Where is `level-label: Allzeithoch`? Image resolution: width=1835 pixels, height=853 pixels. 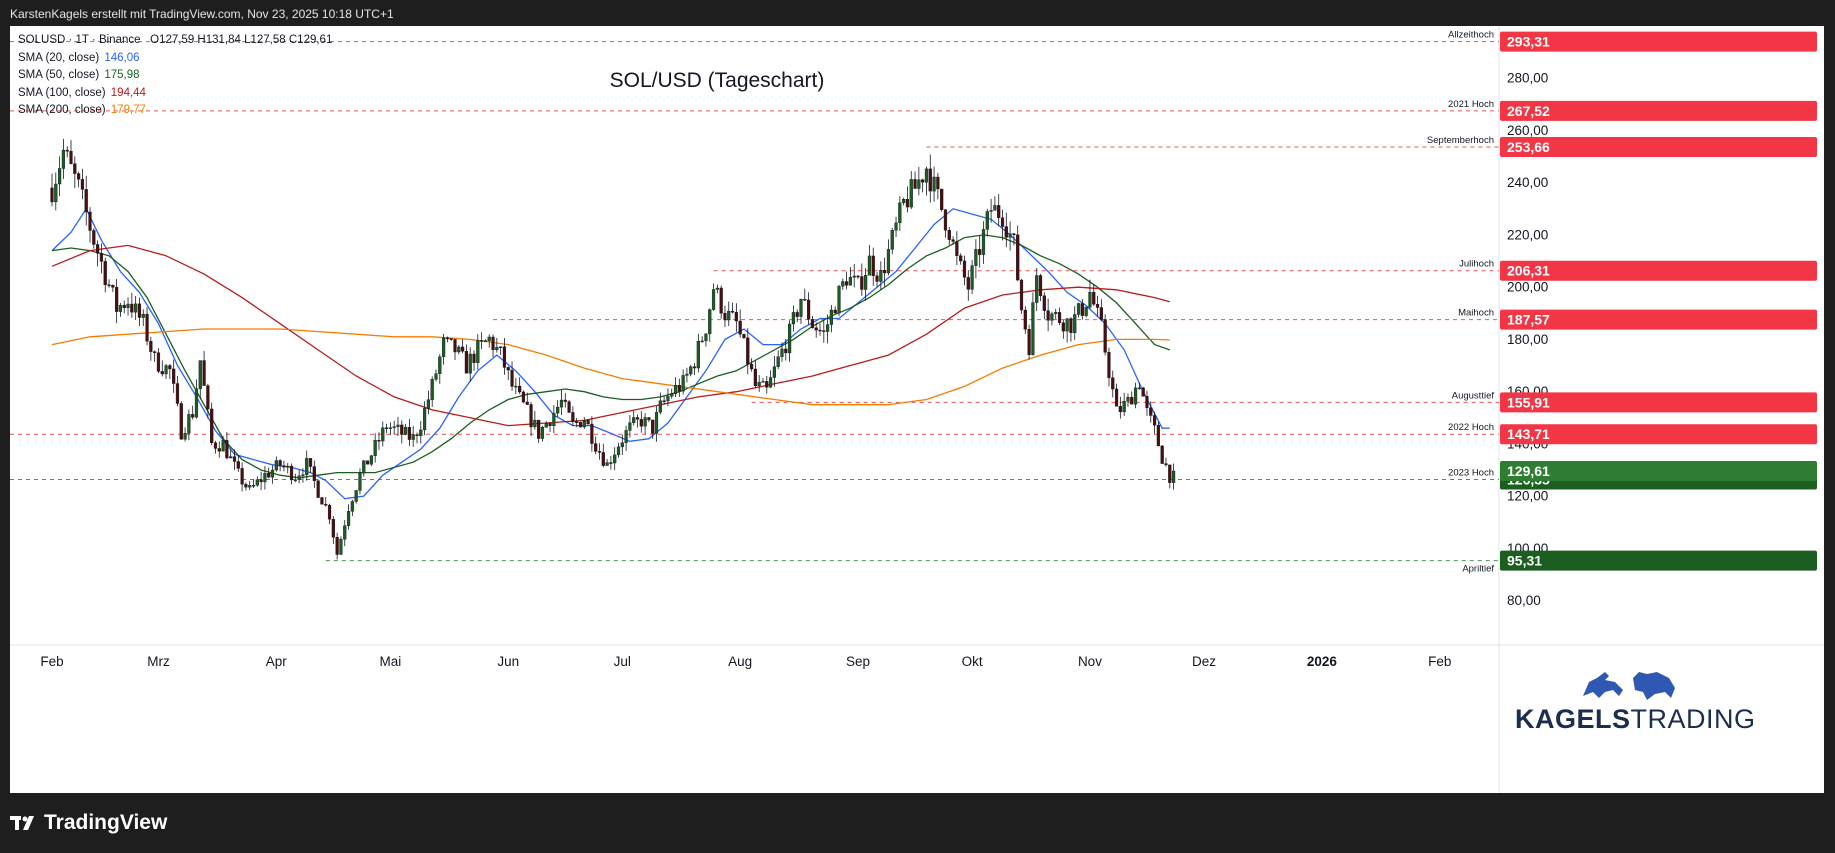
level-label: Allzeithoch is located at coordinates (1471, 35).